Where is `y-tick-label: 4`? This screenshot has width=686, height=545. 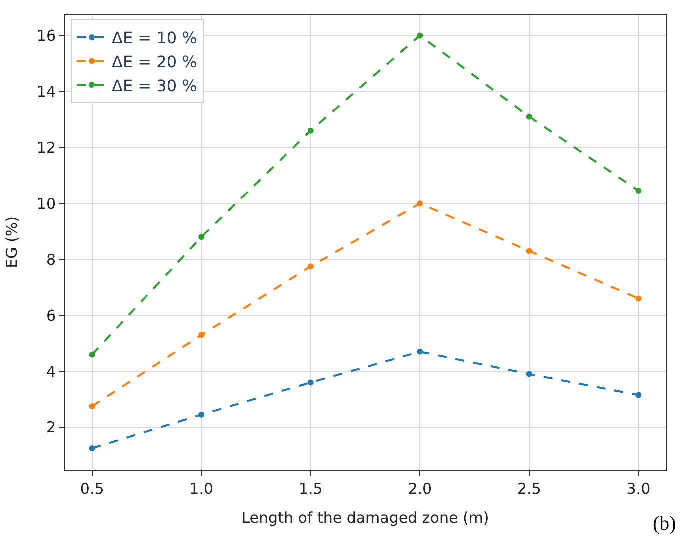 y-tick-label: 4 is located at coordinates (51, 371).